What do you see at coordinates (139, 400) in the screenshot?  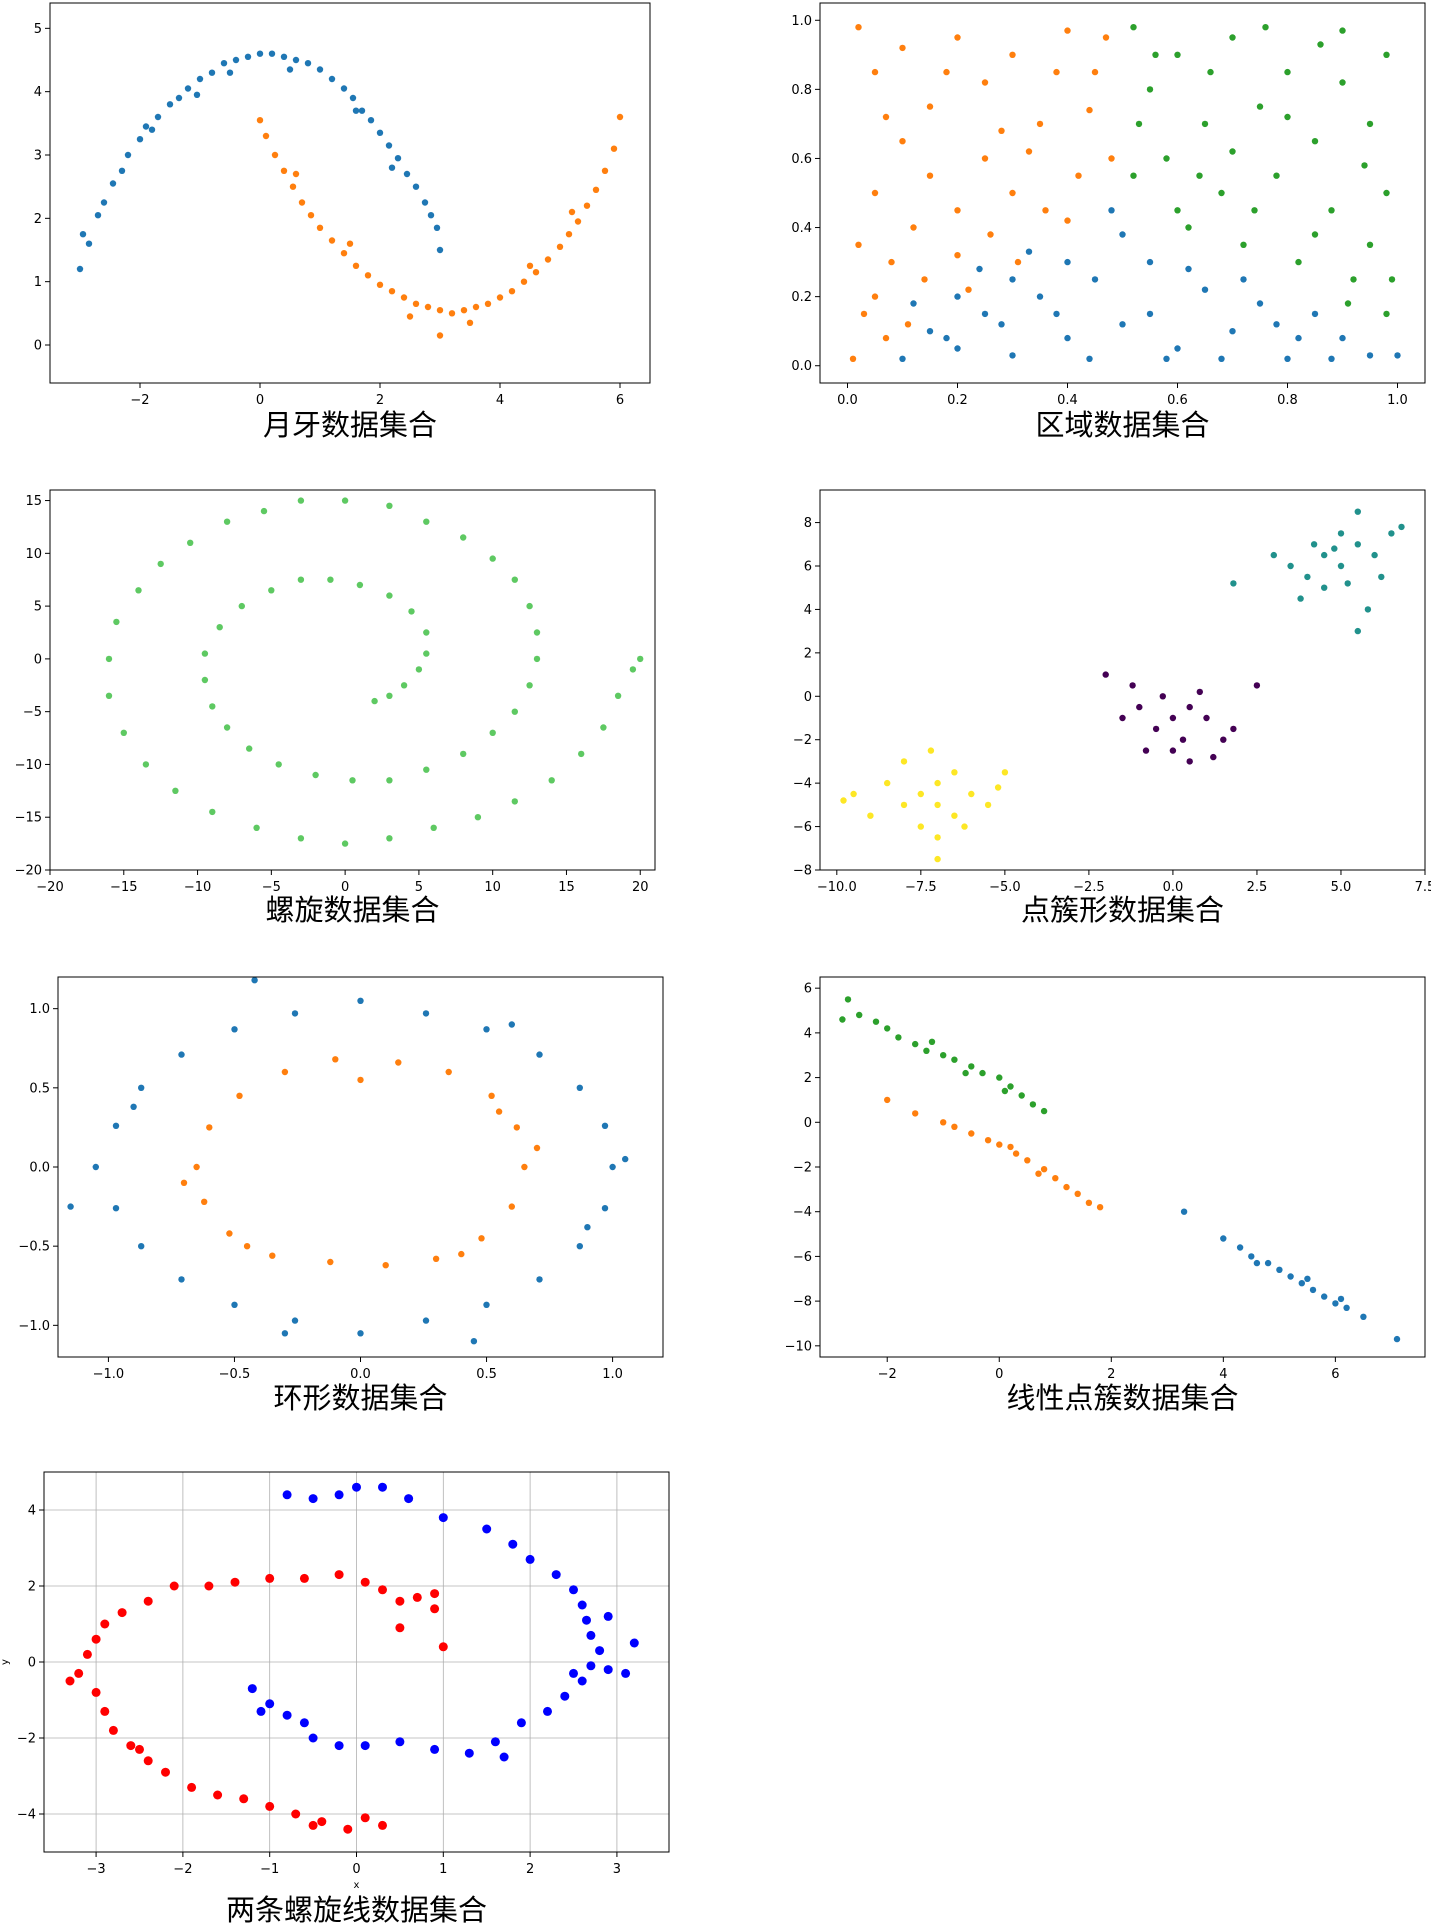 I see `x-tick-label: −2` at bounding box center [139, 400].